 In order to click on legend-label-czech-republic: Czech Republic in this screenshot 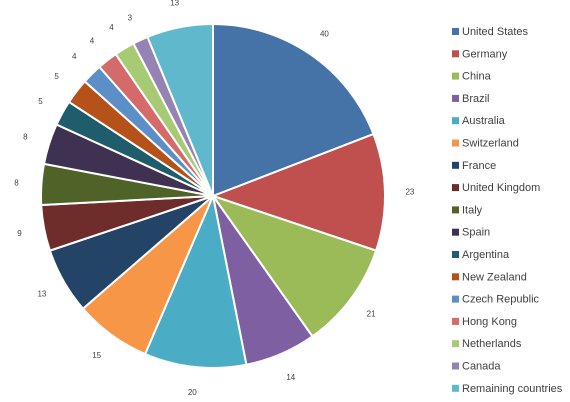, I will do `click(501, 300)`.